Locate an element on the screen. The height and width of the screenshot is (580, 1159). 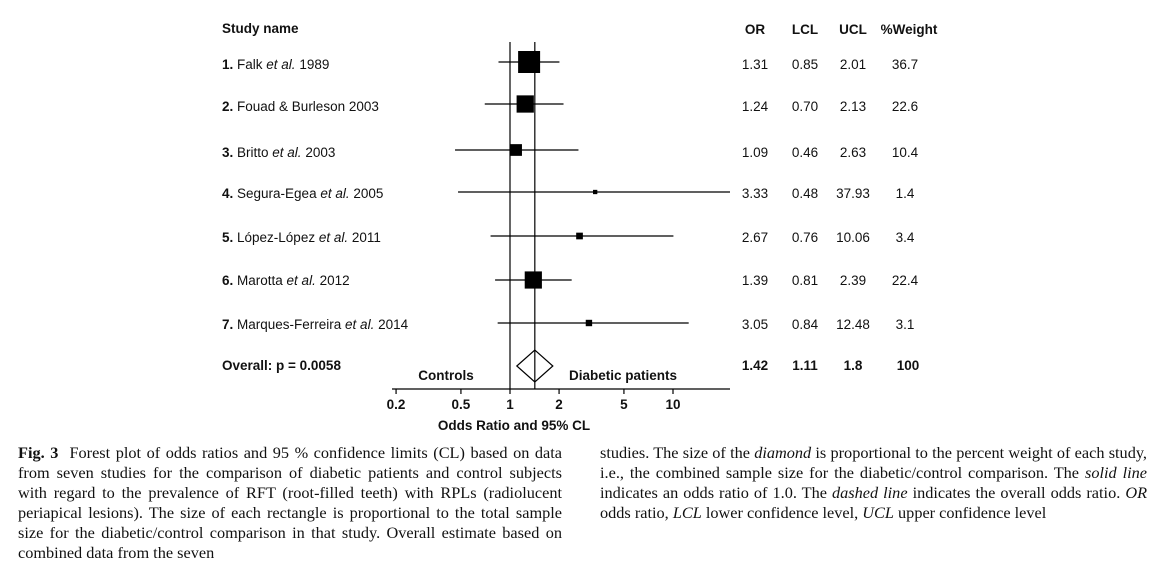
overall-label: Overall: p = 0.0058 is located at coordinates (281, 365).